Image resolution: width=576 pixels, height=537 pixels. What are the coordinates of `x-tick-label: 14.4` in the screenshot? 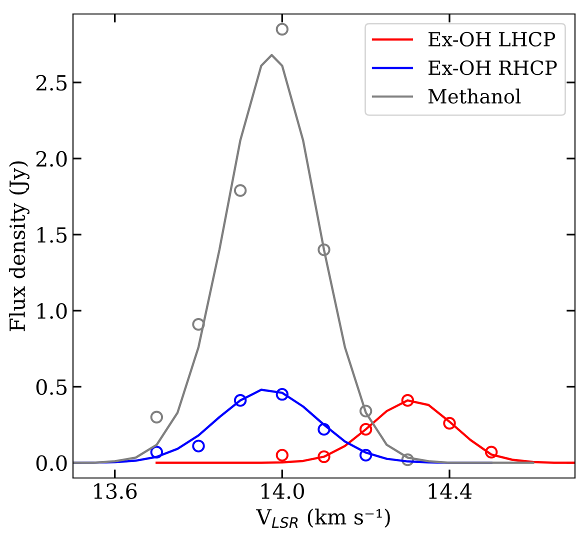 It's located at (450, 491).